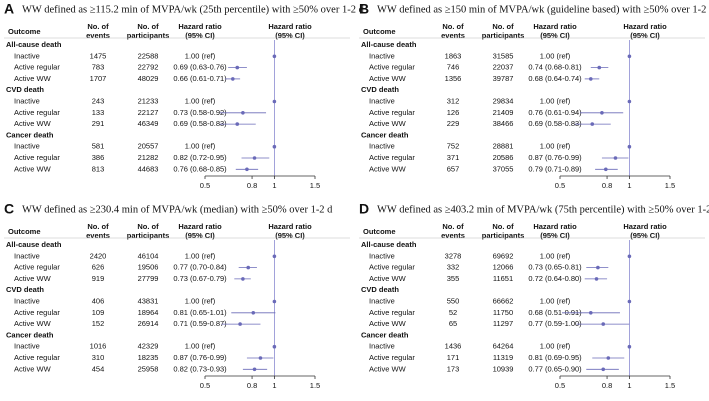 This screenshot has width=709, height=401. I want to click on participants: 11651, so click(503, 278).